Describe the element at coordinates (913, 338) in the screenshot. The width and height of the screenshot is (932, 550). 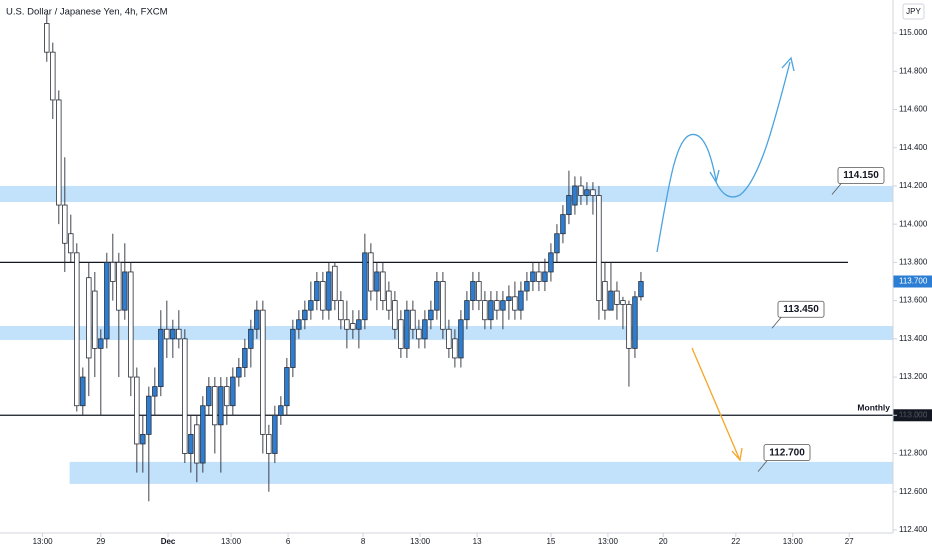
I see `y-tick-label: 113.400` at that location.